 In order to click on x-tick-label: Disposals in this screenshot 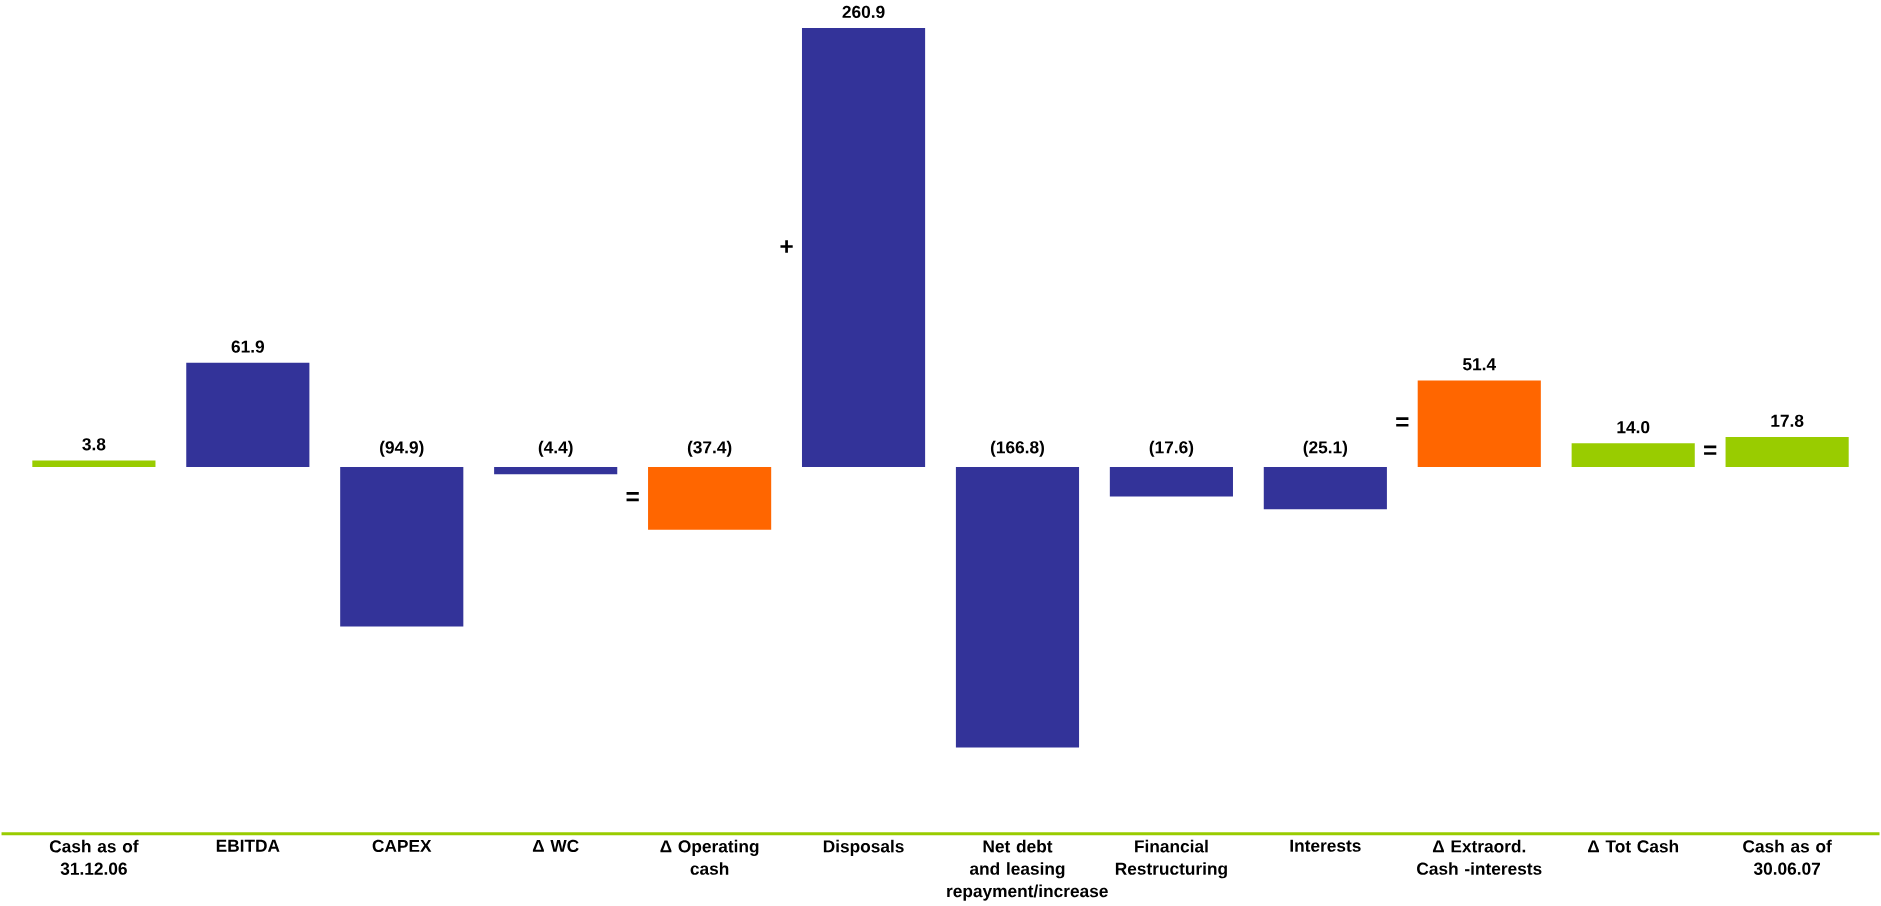, I will do `click(863, 847)`.